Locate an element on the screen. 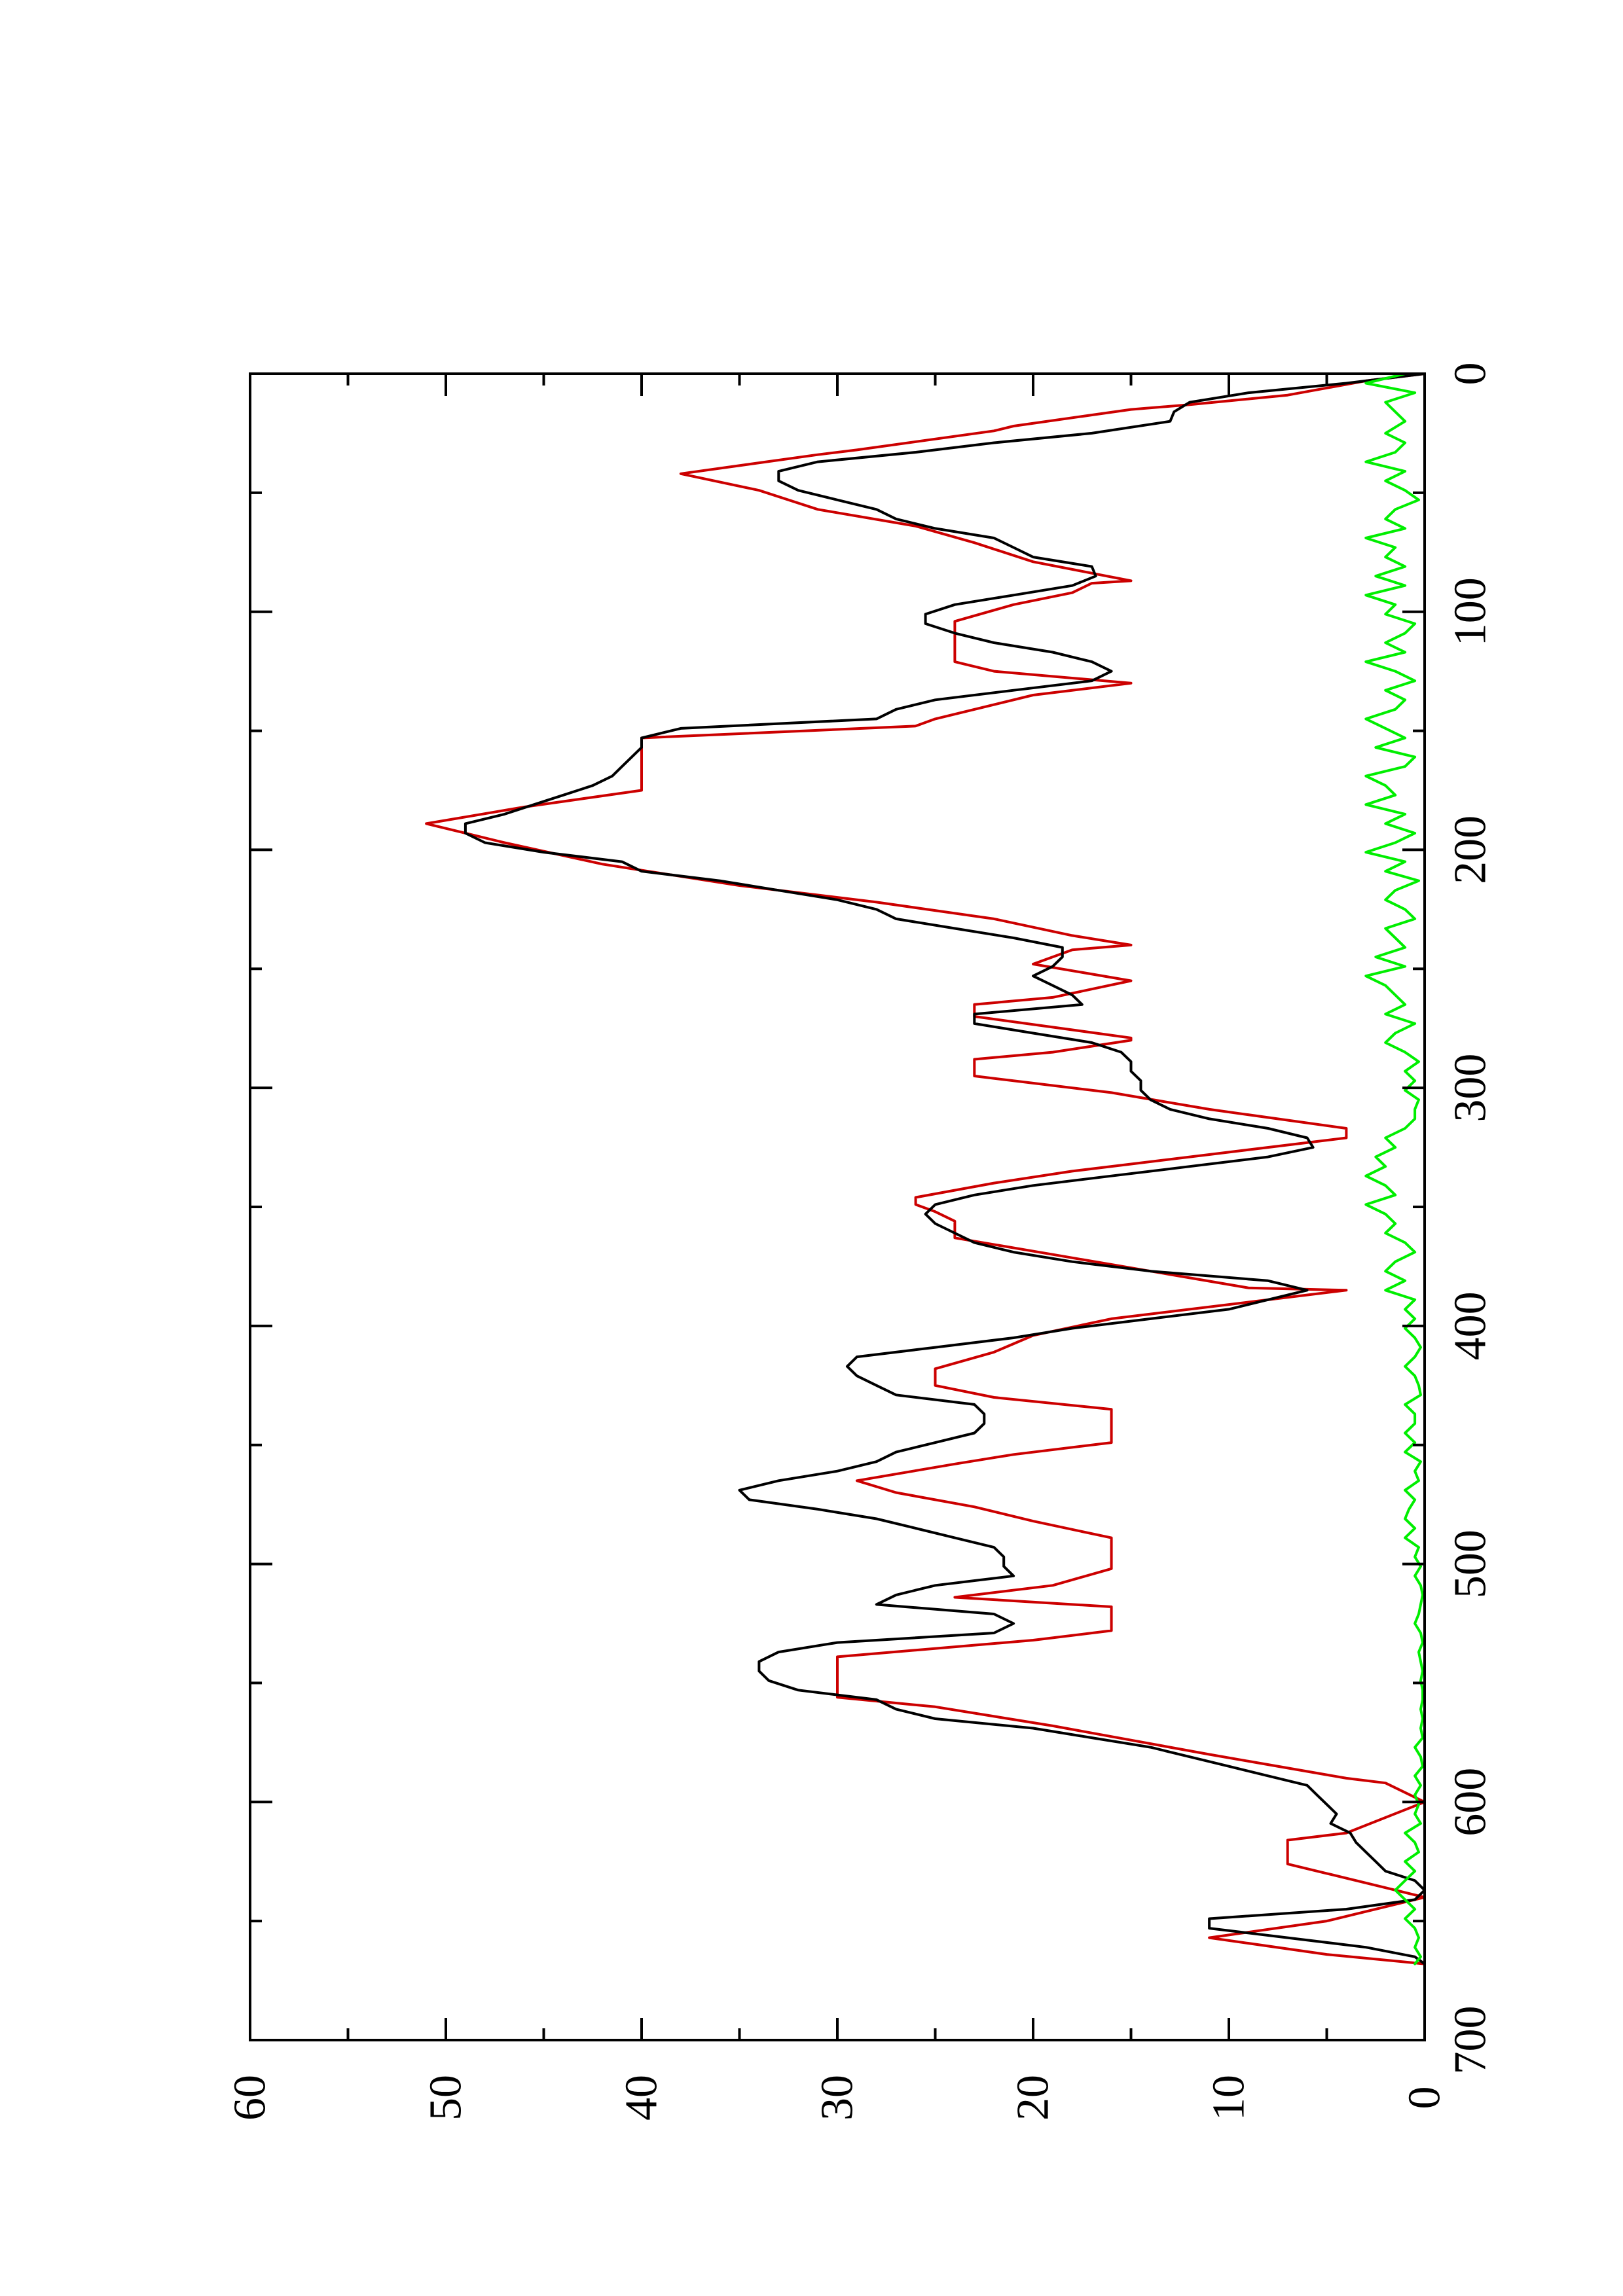  y-tick-label: 40 is located at coordinates (642, 2098).